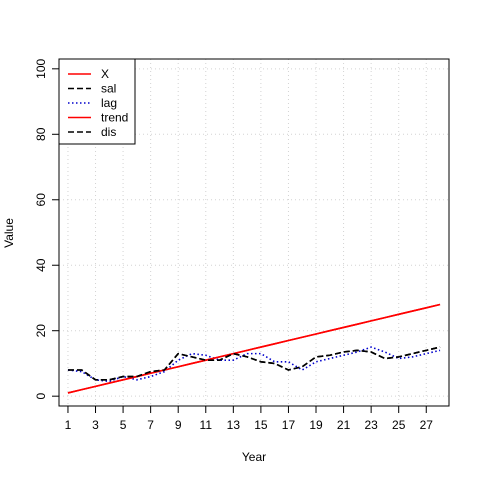  Describe the element at coordinates (427, 425) in the screenshot. I see `x-tick-label: 27` at that location.